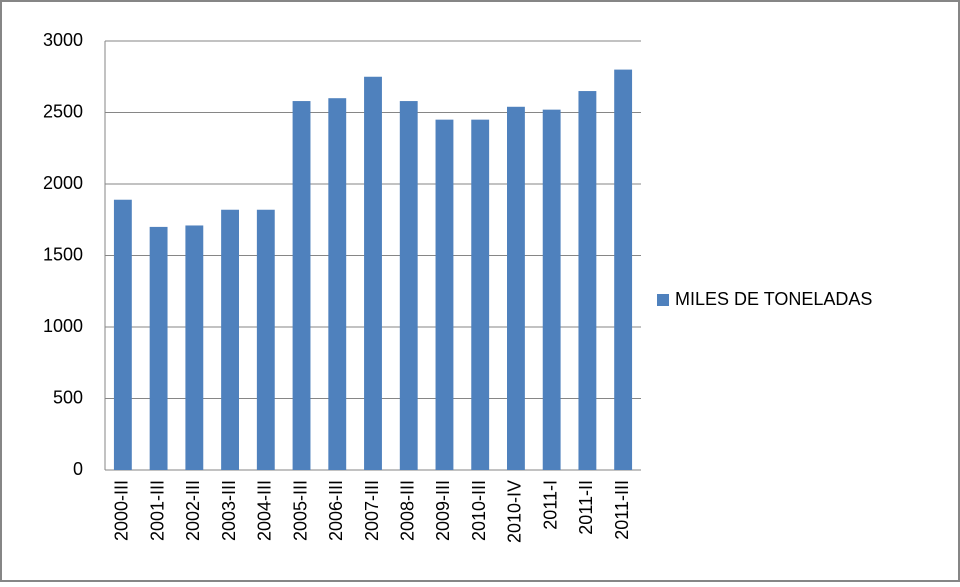  I want to click on x-tick-label: 2010-IV, so click(515, 511).